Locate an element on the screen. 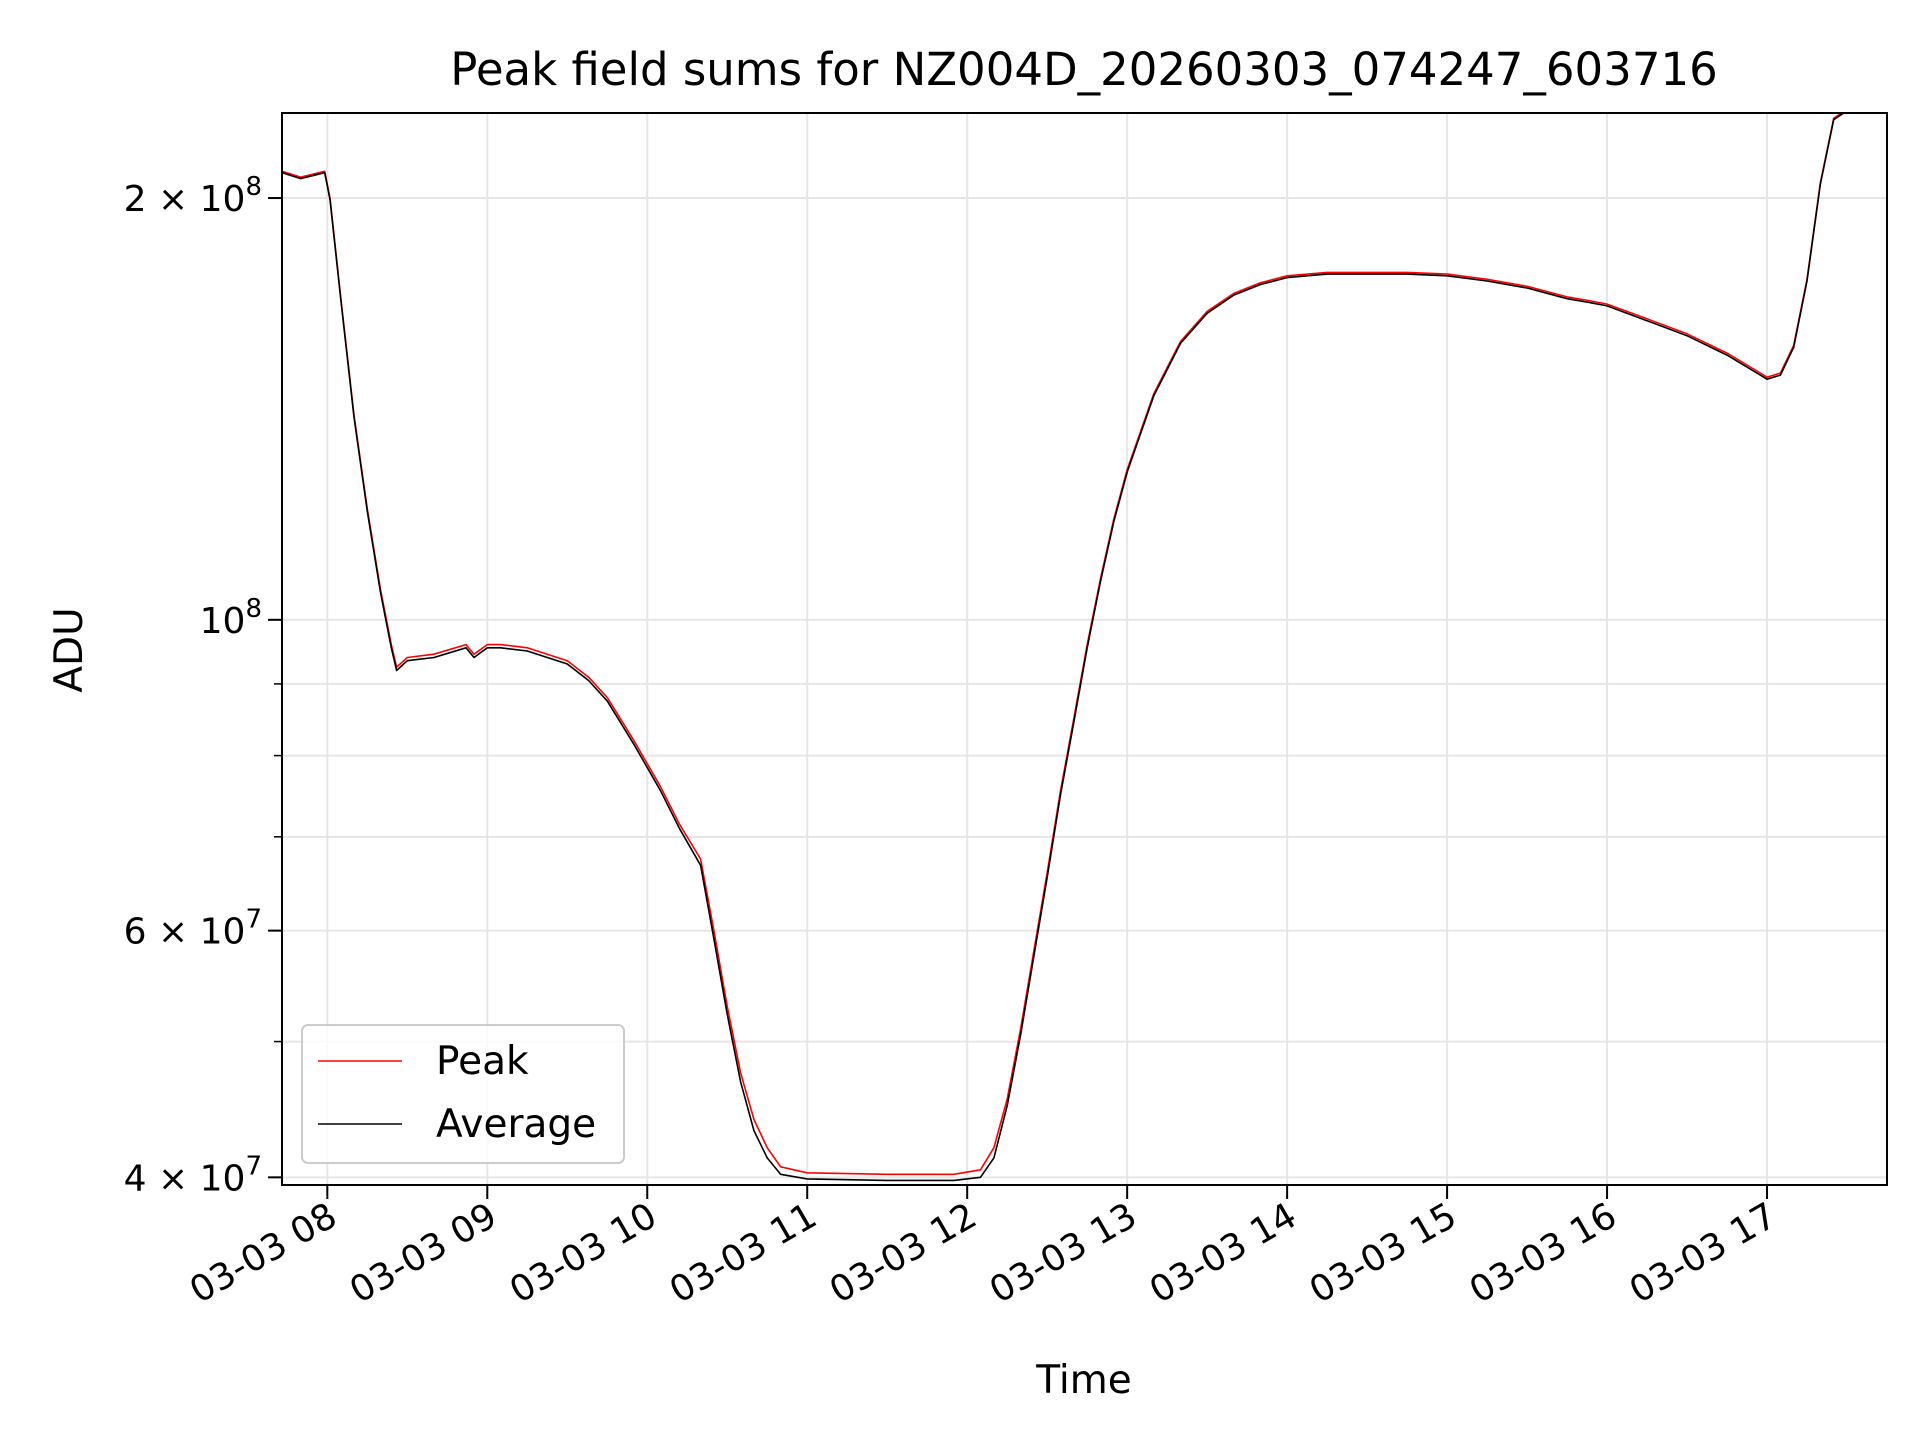  y-axis-label: ADU is located at coordinates (69, 649).